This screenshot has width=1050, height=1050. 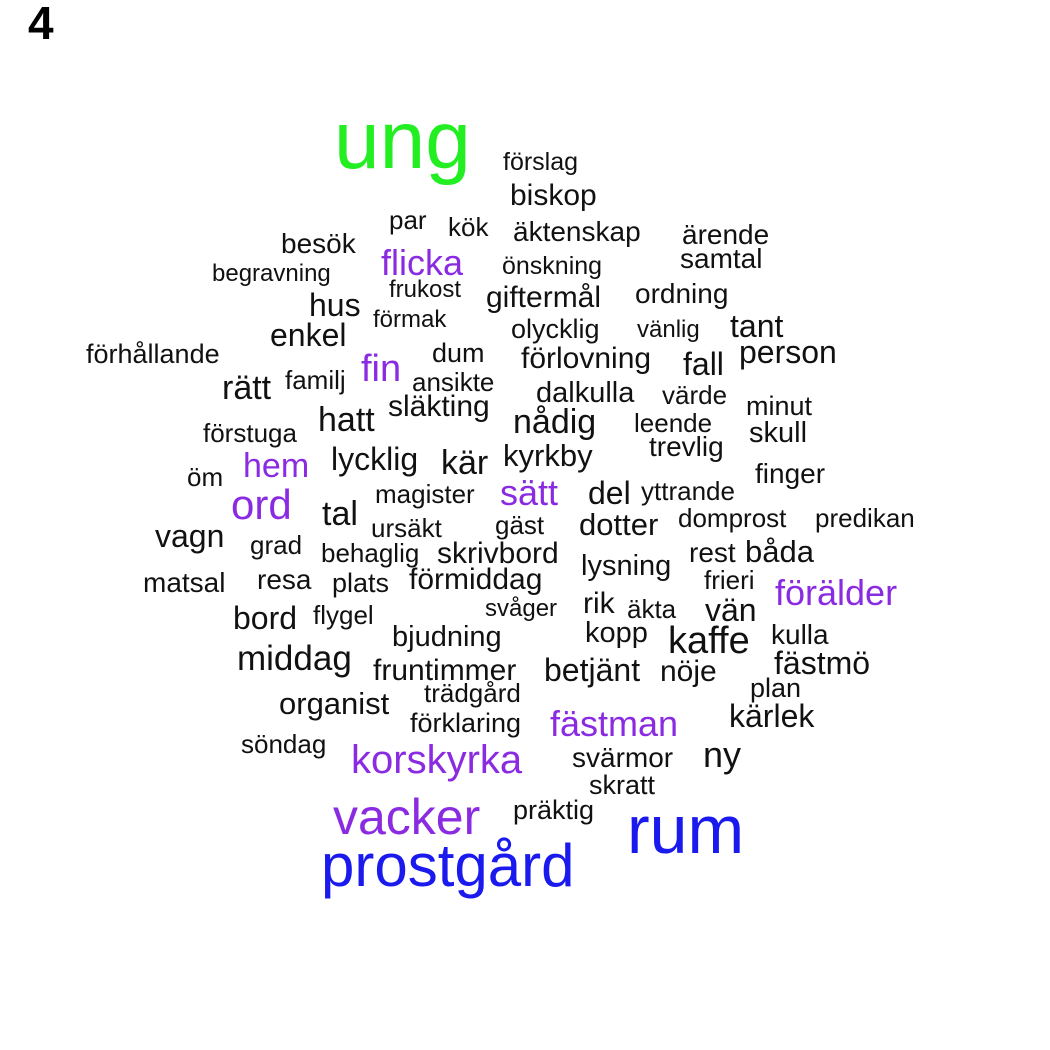 What do you see at coordinates (284, 579) in the screenshot?
I see `word-resa: resa` at bounding box center [284, 579].